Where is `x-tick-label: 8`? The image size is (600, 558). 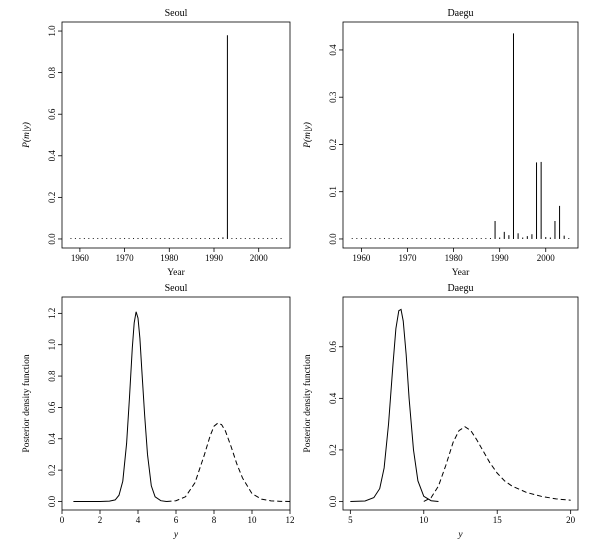
x-tick-label: 8 is located at coordinates (214, 520).